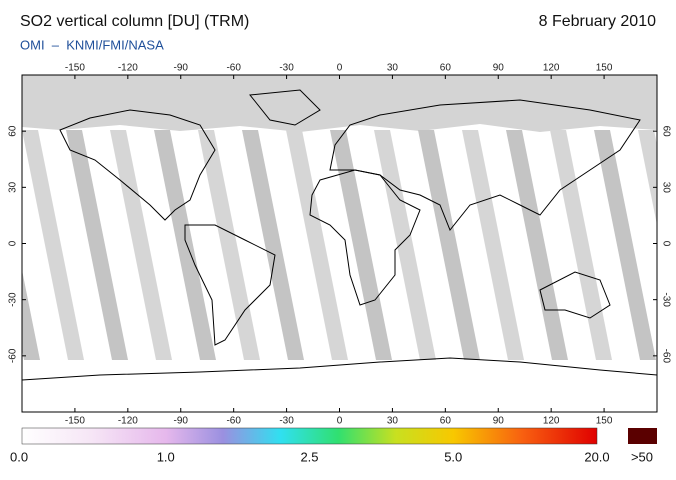 This screenshot has height=480, width=676. Describe the element at coordinates (453, 456) in the screenshot. I see `colorbar-label: 5.0` at that location.